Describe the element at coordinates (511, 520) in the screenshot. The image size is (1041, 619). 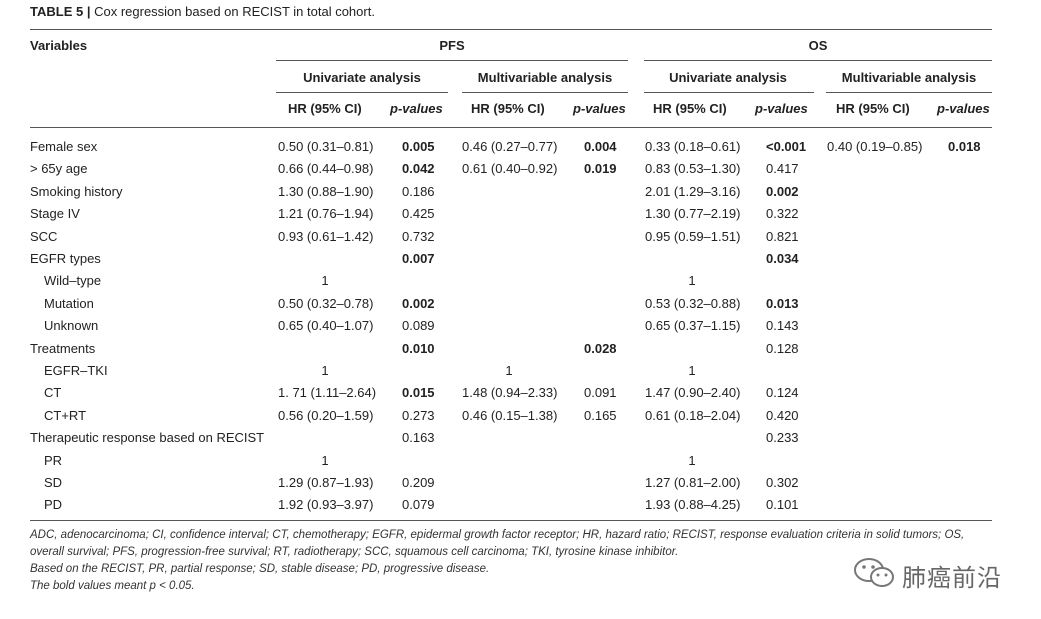
I see `bottom-rule` at that location.